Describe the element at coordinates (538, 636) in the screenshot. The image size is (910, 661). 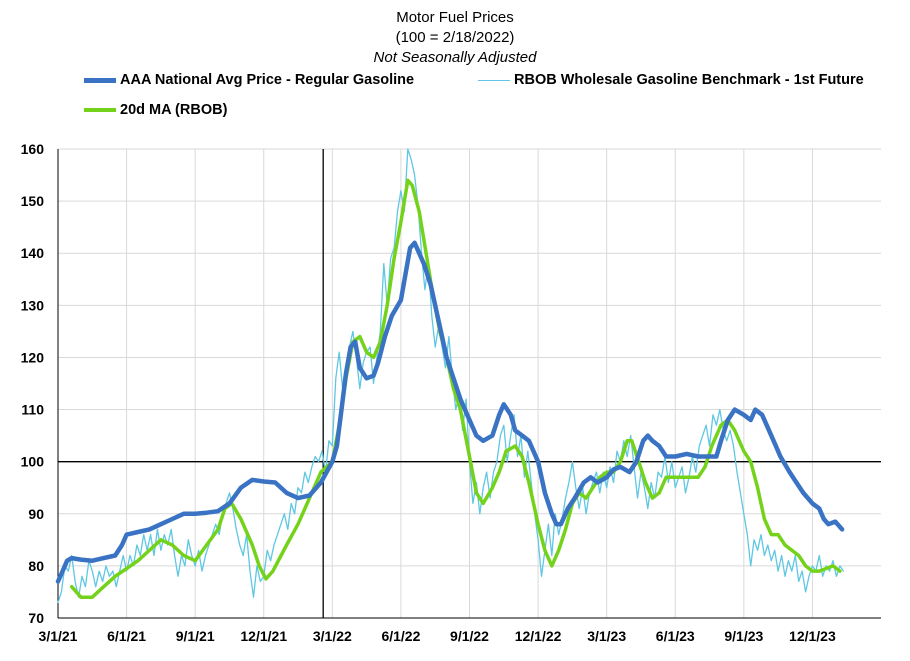
I see `x-tick-label: 12/1/22` at that location.